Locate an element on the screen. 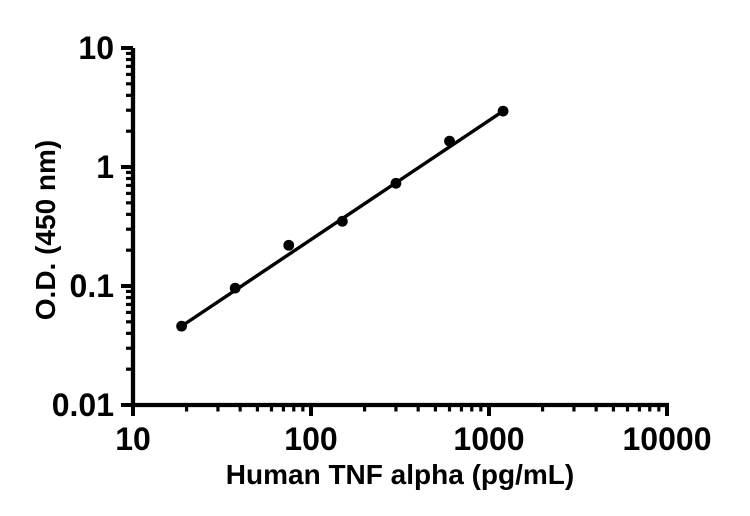  y-tick-label: 10 is located at coordinates (96, 48).